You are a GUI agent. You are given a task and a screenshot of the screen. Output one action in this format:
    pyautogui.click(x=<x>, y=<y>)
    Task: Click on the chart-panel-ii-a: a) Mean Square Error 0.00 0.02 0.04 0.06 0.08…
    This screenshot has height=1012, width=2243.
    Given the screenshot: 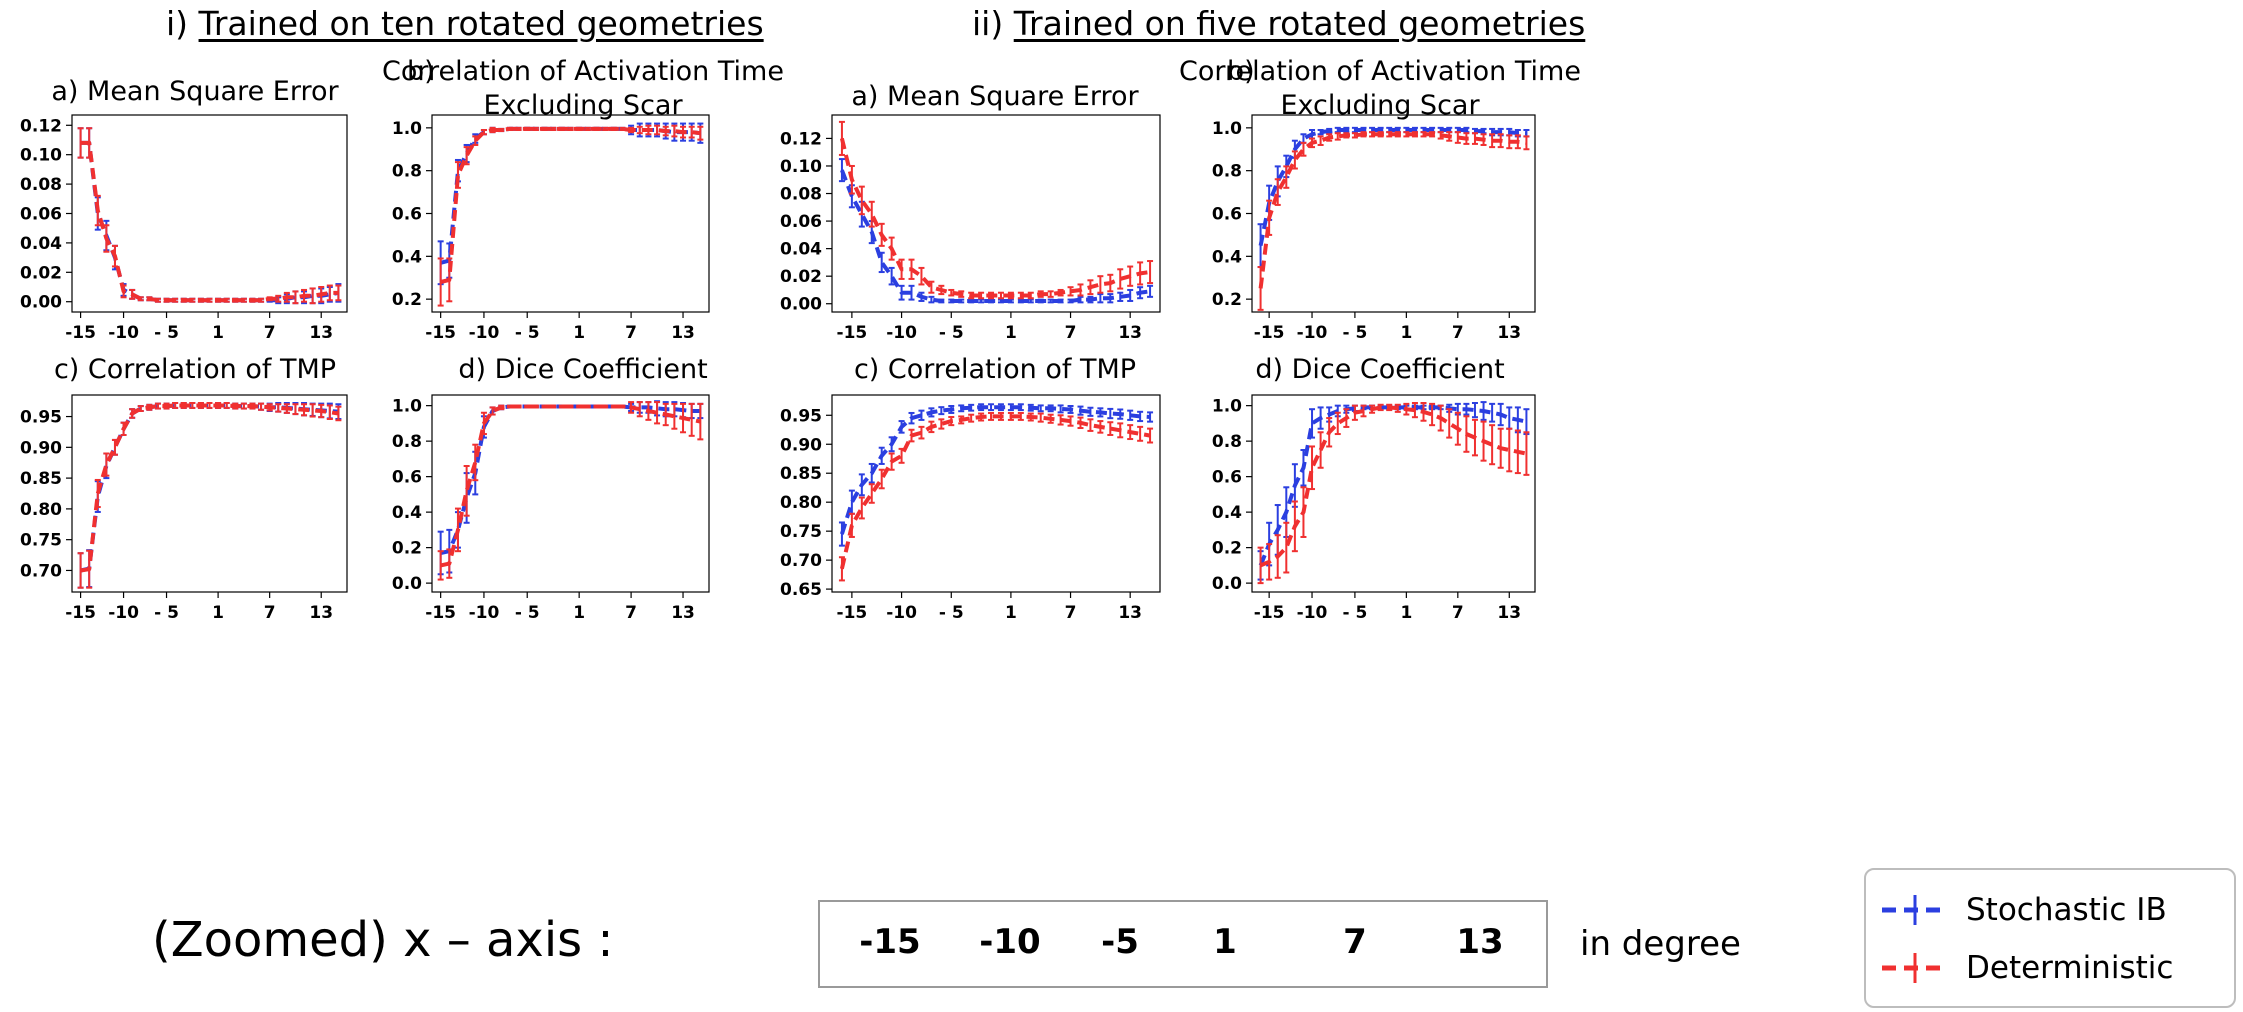 What is the action you would take?
    pyautogui.click(x=970, y=212)
    